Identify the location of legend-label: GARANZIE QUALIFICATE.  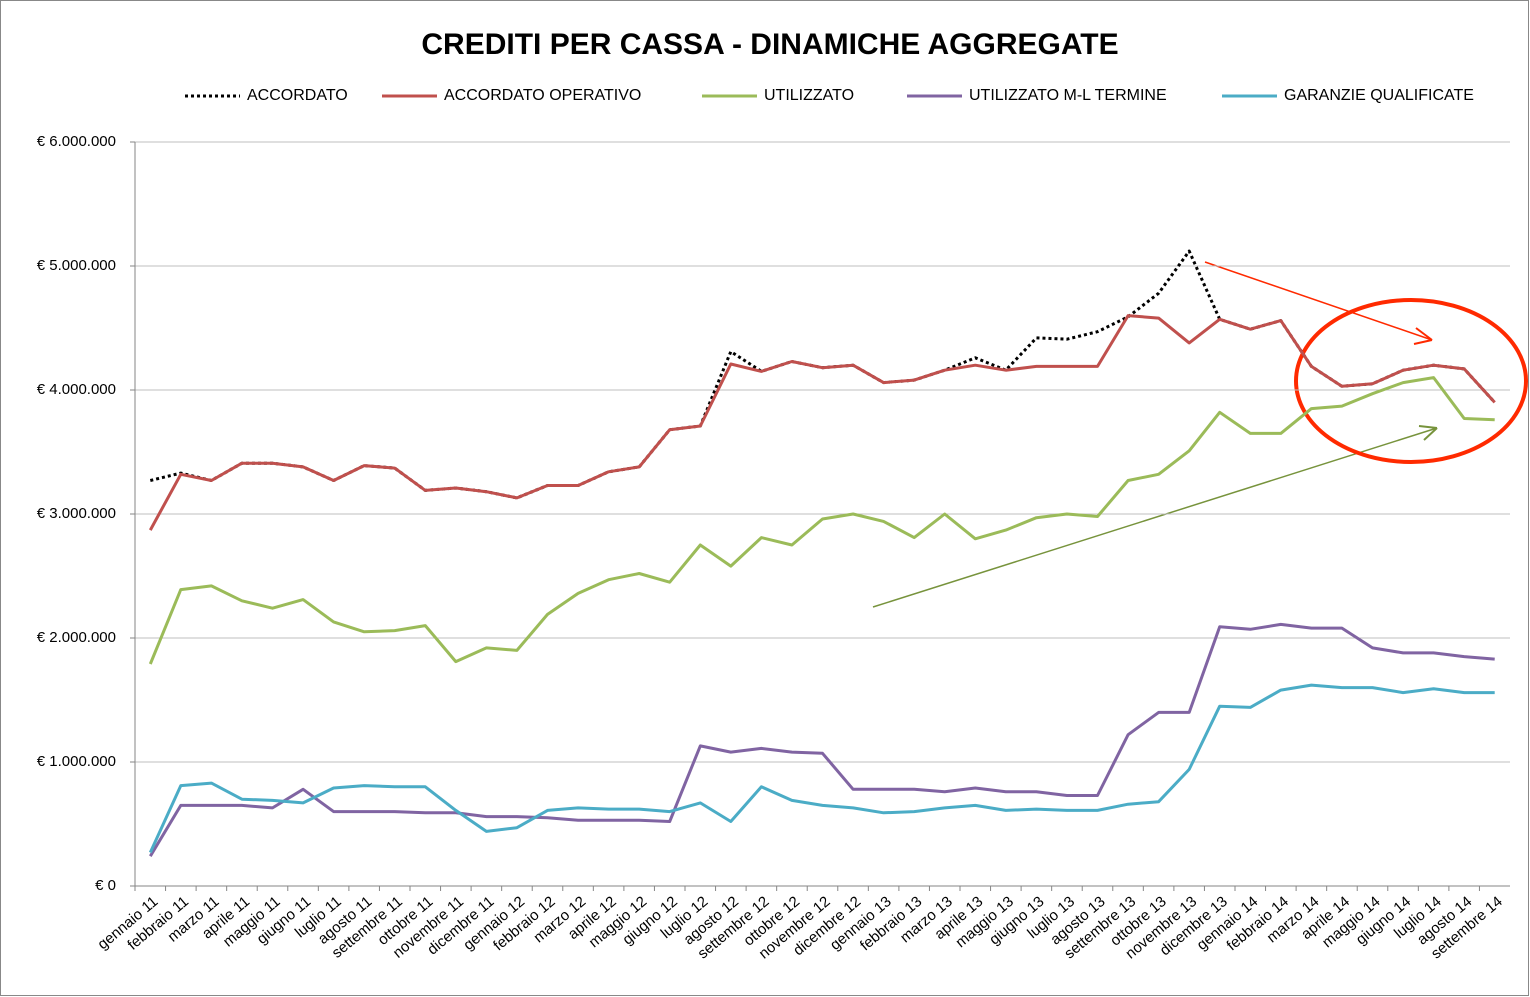
(1379, 95).